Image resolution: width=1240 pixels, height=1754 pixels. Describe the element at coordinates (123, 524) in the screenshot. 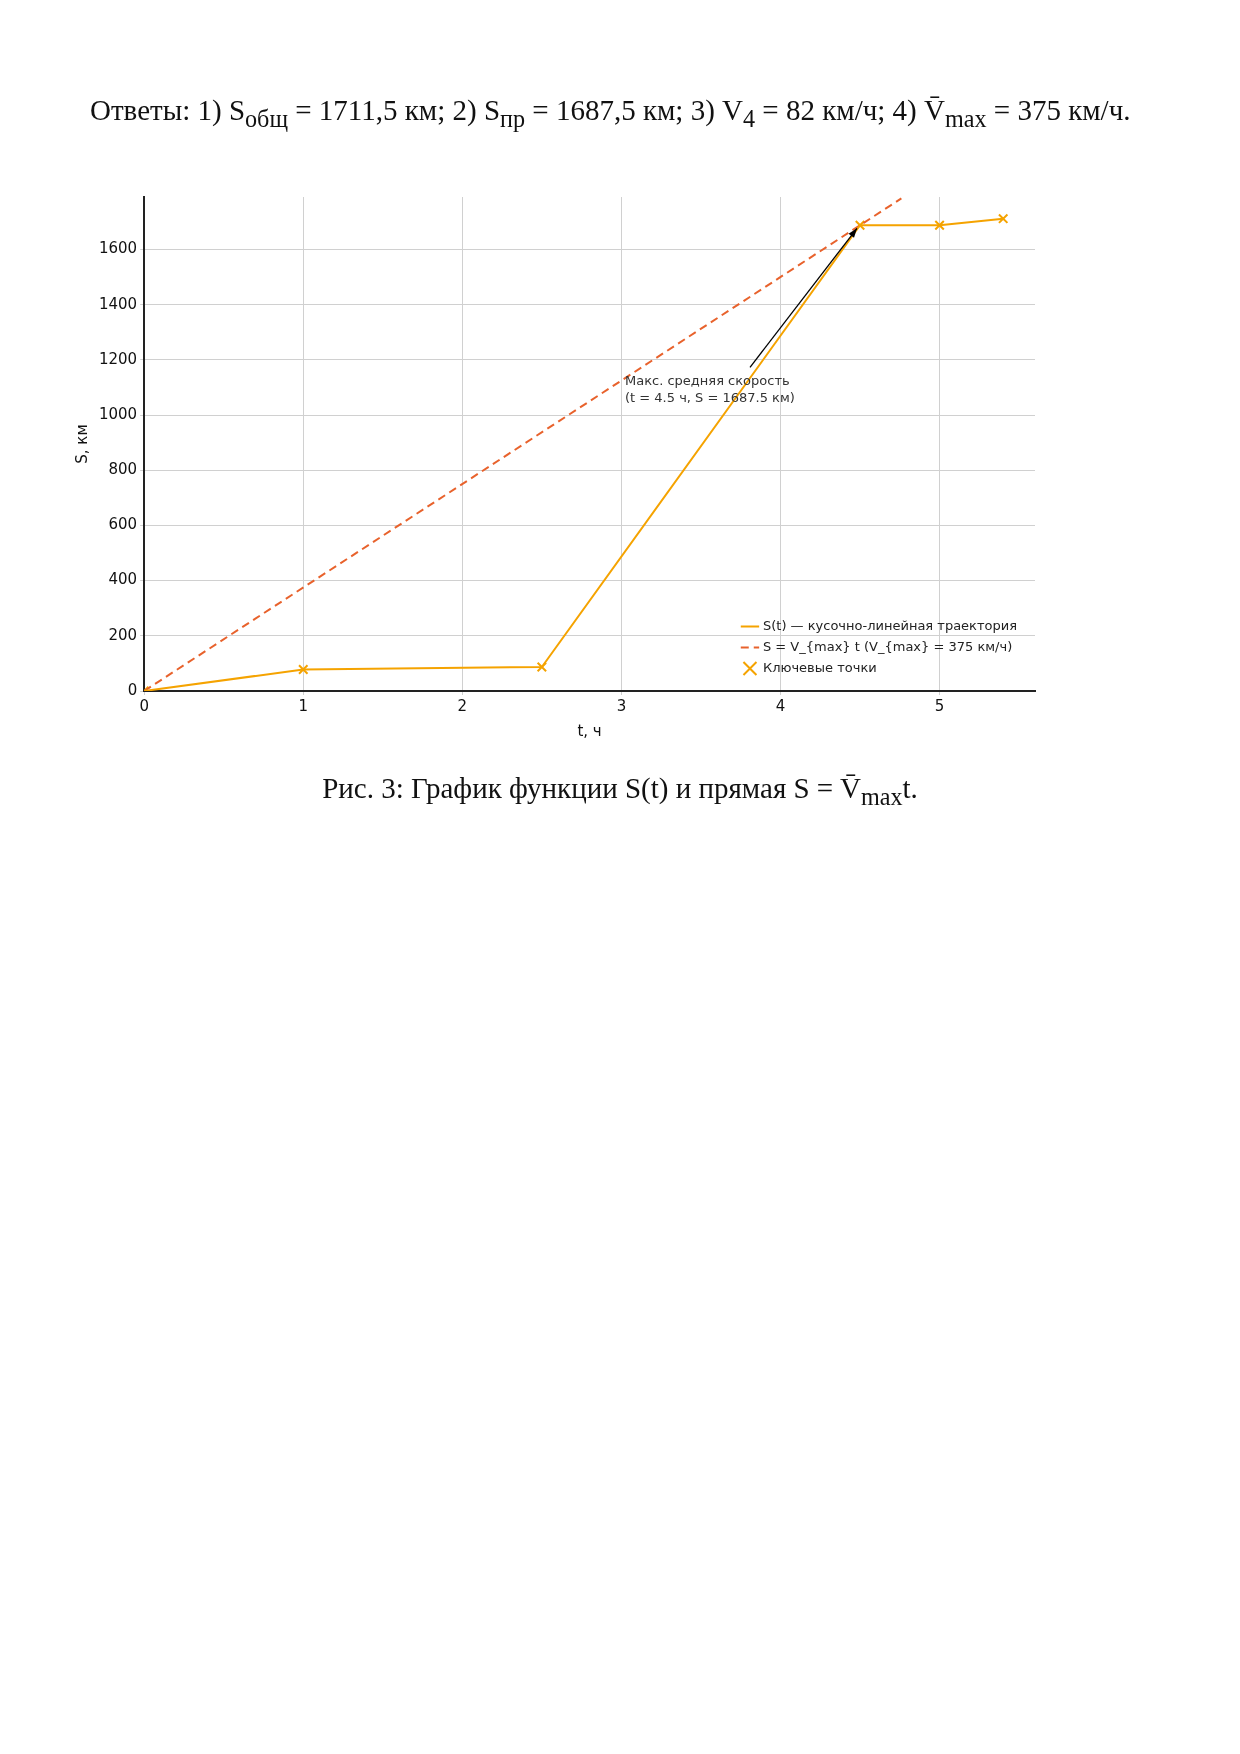

I see `y-tick-label: 600` at that location.